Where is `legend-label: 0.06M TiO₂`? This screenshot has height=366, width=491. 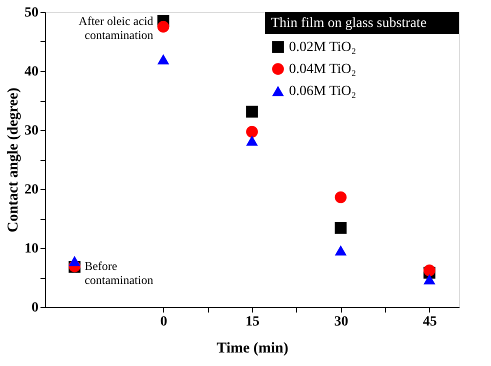
legend-label: 0.06M TiO₂ is located at coordinates (322, 91).